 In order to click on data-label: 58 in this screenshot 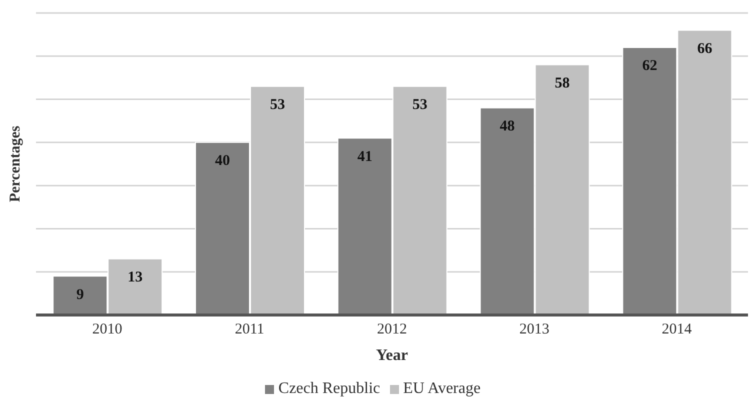, I will do `click(562, 83)`.